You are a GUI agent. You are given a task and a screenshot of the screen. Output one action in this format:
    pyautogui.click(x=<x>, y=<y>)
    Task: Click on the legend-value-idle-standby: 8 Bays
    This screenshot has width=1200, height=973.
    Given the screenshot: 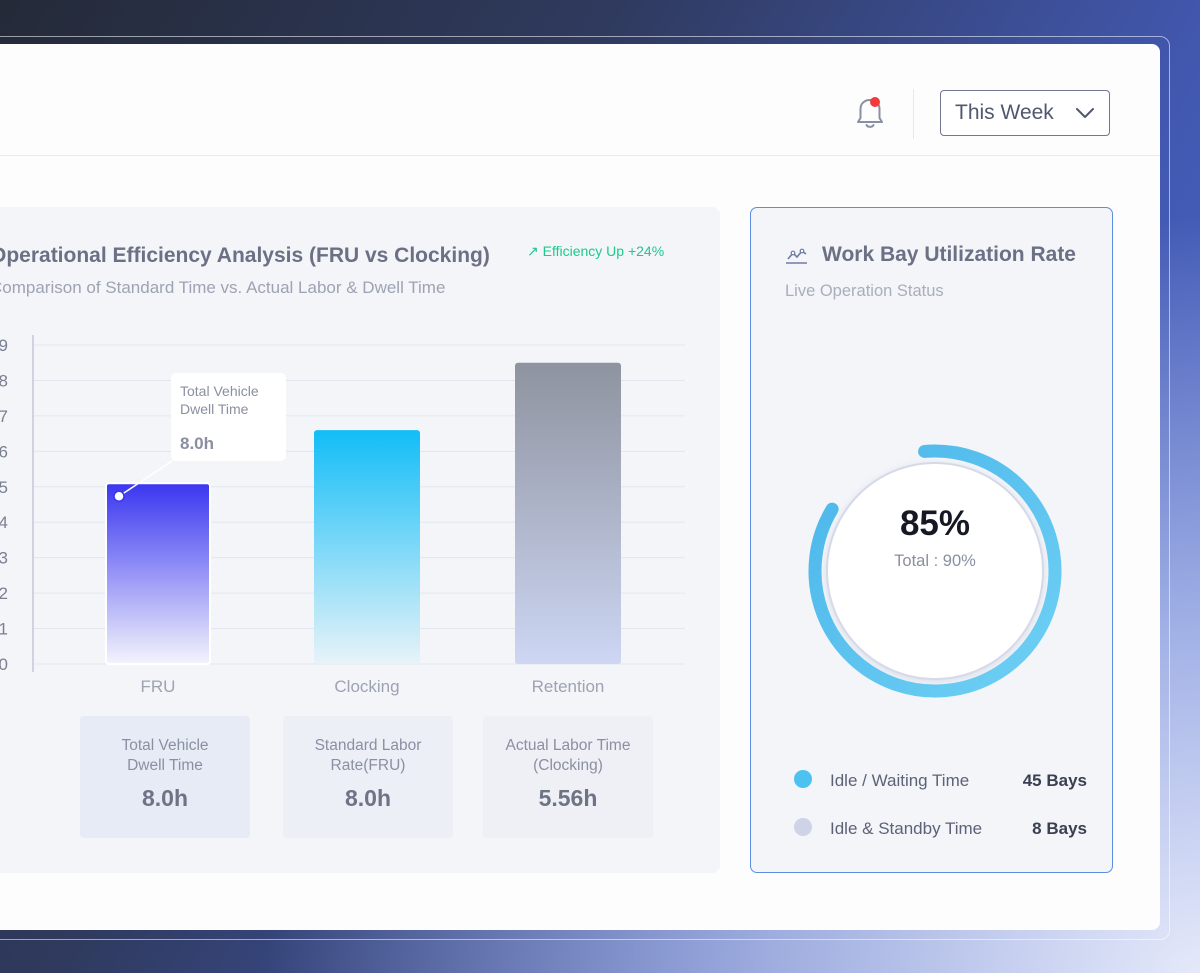 What is the action you would take?
    pyautogui.click(x=1059, y=828)
    